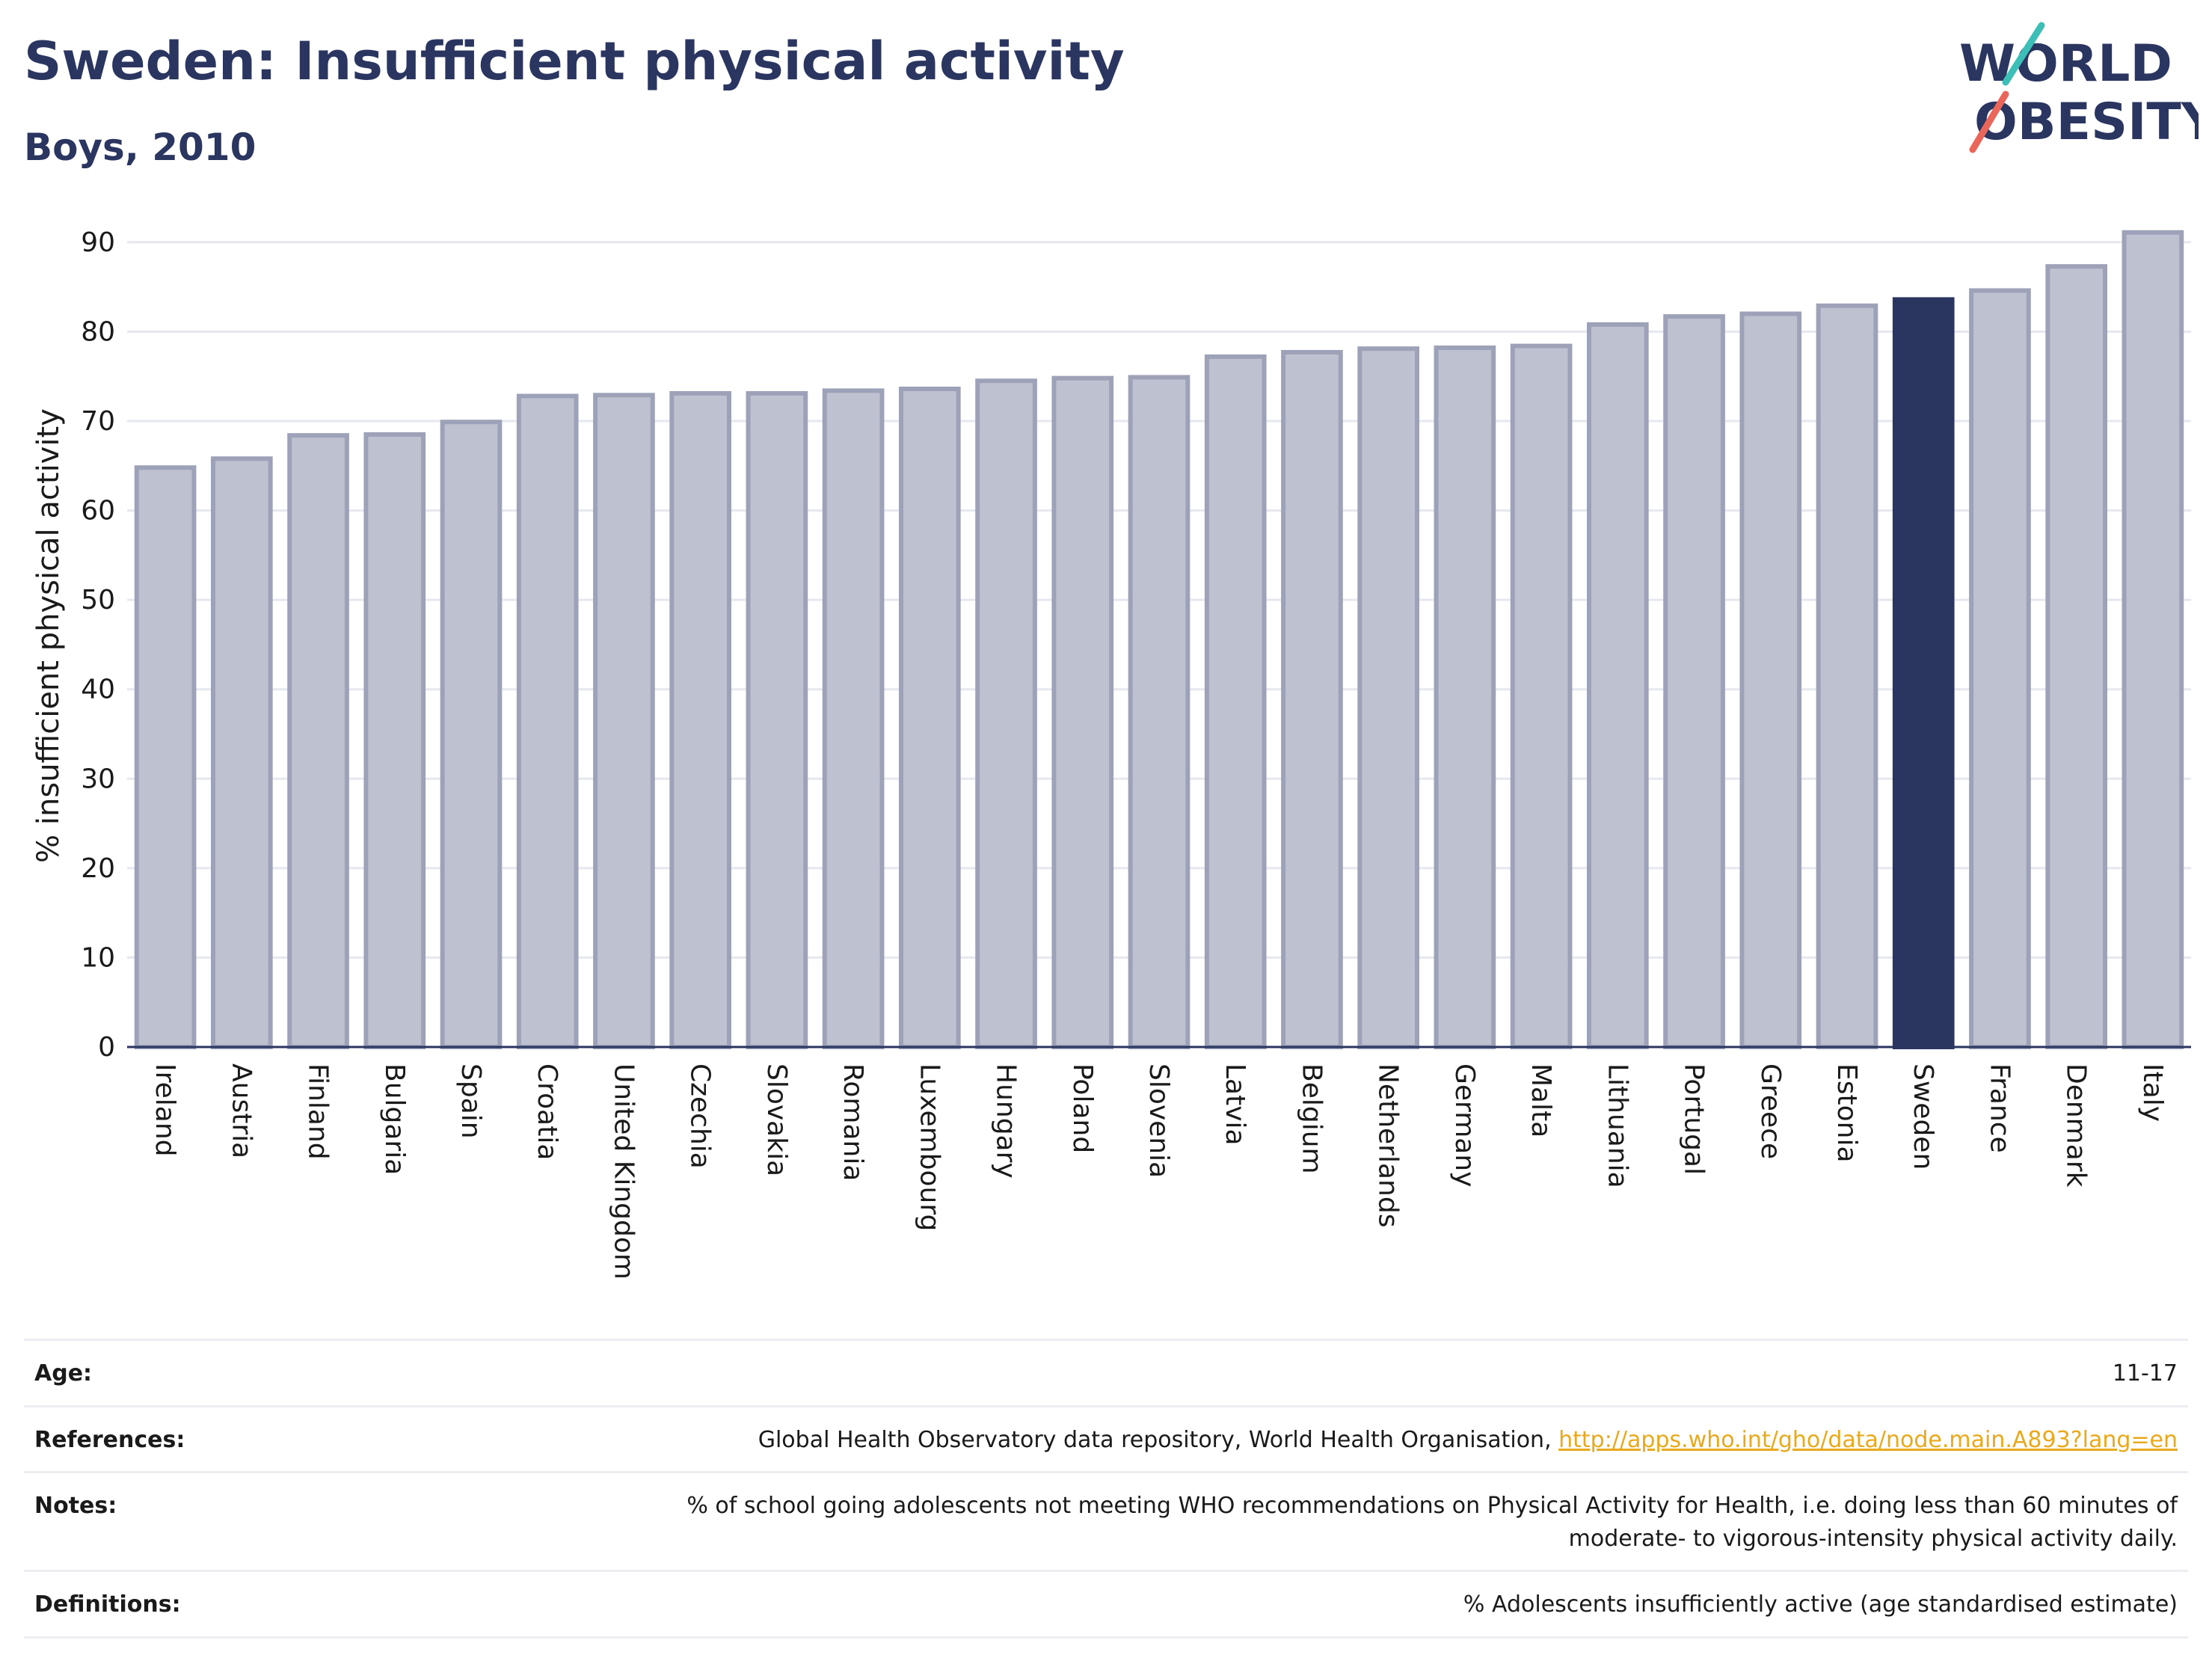 This screenshot has width=2212, height=1655. Describe the element at coordinates (1846, 1113) in the screenshot. I see `x-tick-label: Estonia` at that location.